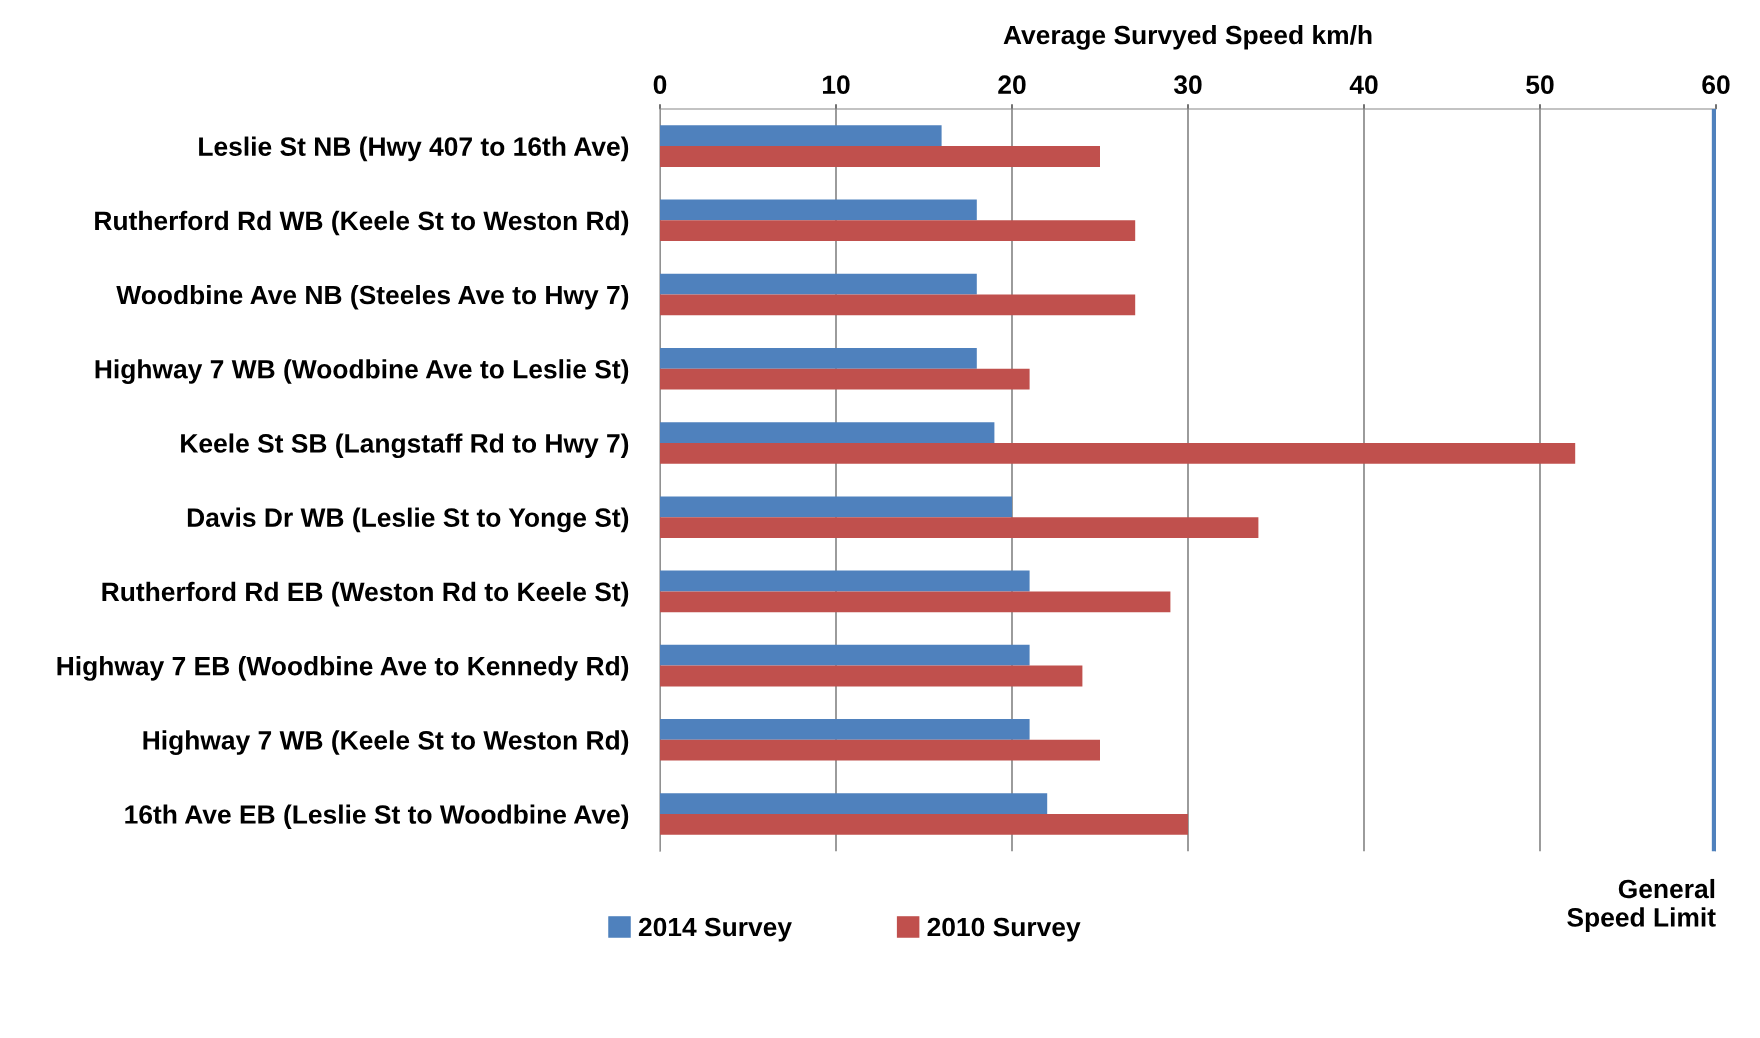  Describe the element at coordinates (362, 223) in the screenshot. I see `y-tick-label: Rutherford Rd WB (Keele St to Weston Rd)` at that location.